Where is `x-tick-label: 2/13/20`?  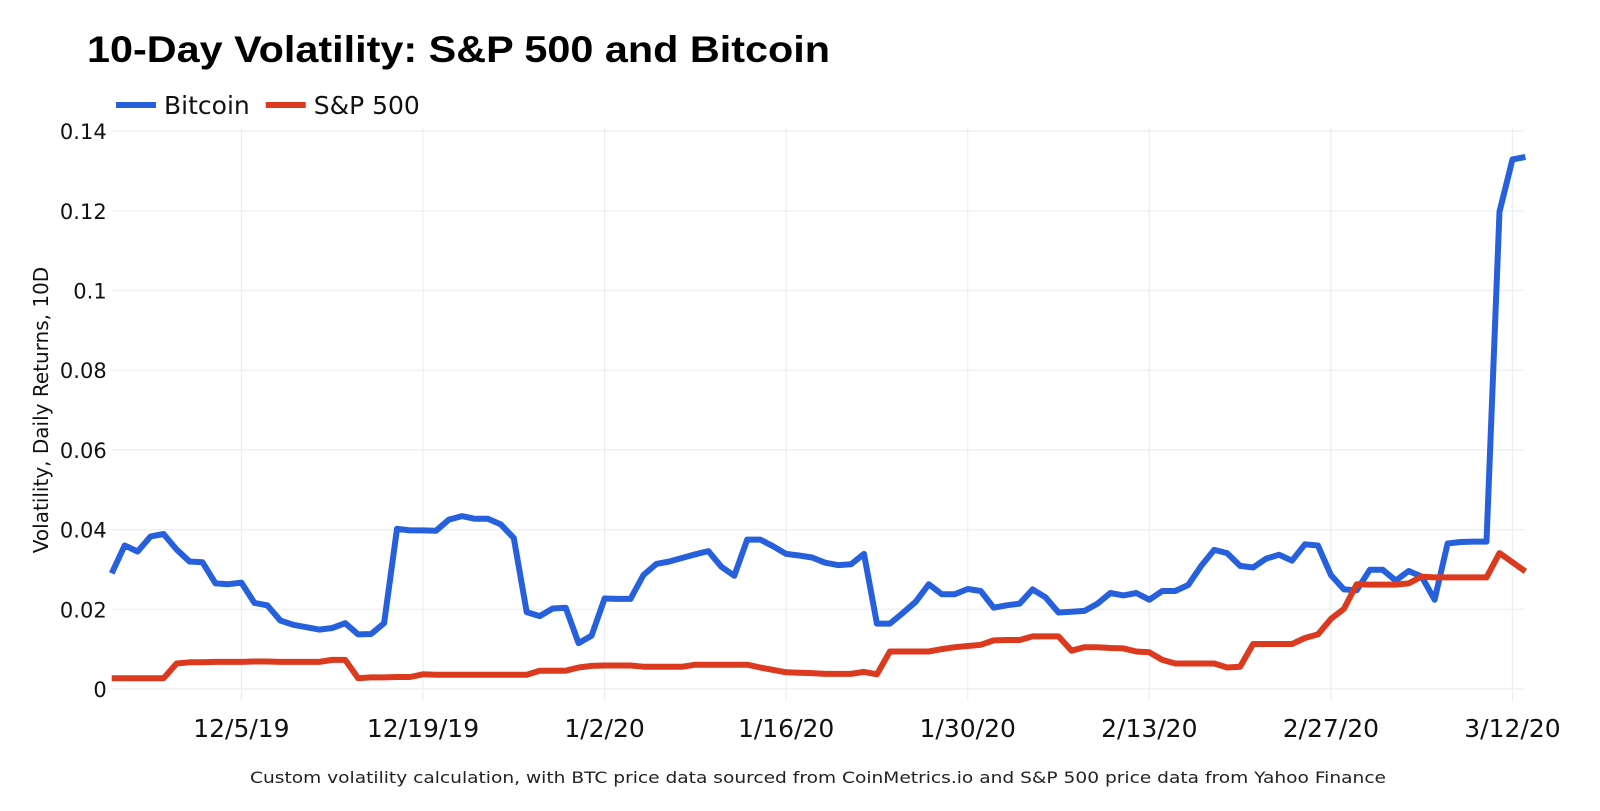
x-tick-label: 2/13/20 is located at coordinates (1149, 728).